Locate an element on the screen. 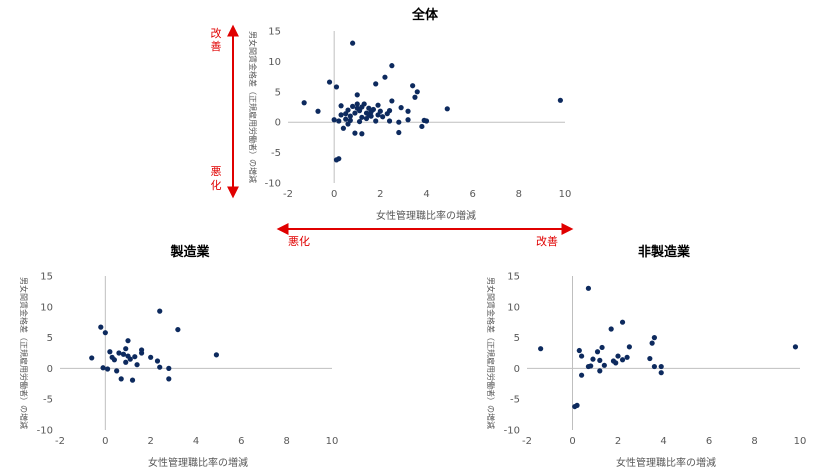 The image size is (827, 474). x-tick-label: 8 is located at coordinates (754, 441).